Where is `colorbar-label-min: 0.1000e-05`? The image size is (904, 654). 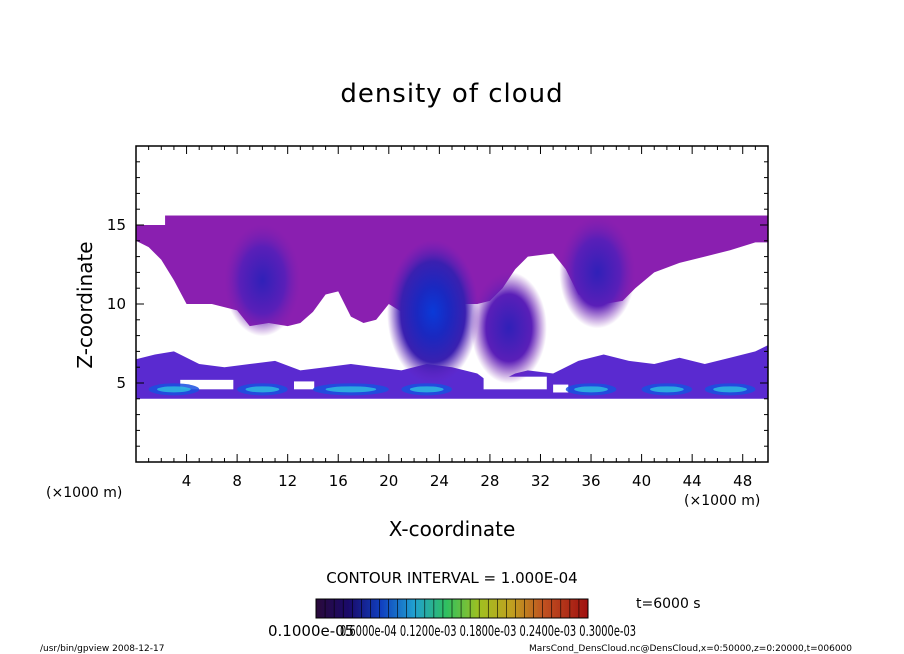 colorbar-label-min: 0.1000e-05 is located at coordinates (311, 631).